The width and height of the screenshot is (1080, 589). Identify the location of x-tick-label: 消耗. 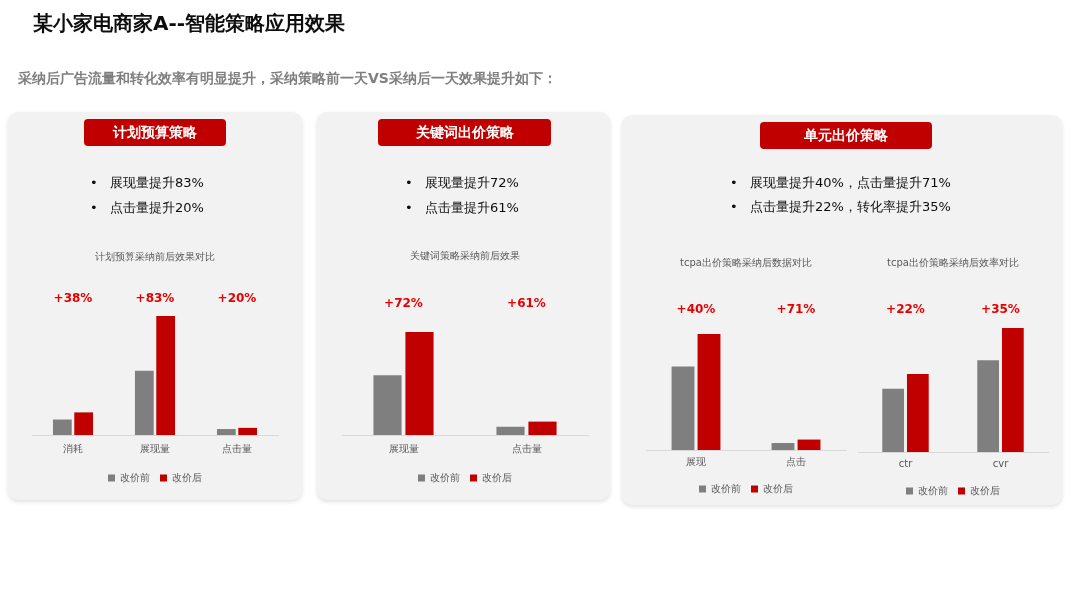
(73, 448).